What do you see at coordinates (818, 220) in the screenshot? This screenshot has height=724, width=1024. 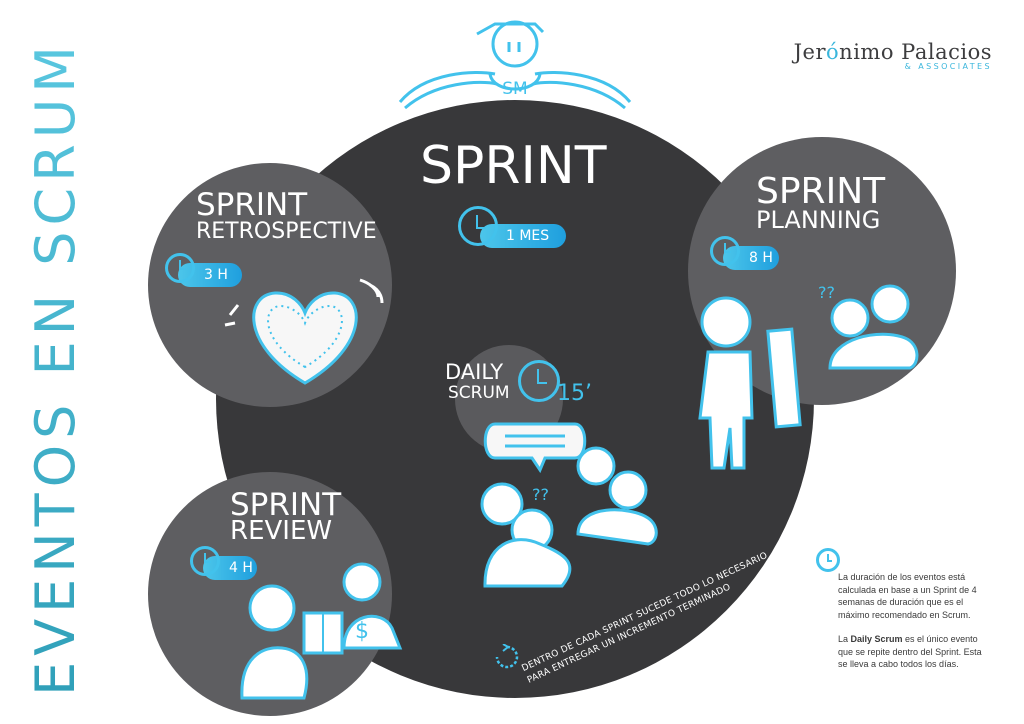 I see `planning-title-2: PLANNING` at bounding box center [818, 220].